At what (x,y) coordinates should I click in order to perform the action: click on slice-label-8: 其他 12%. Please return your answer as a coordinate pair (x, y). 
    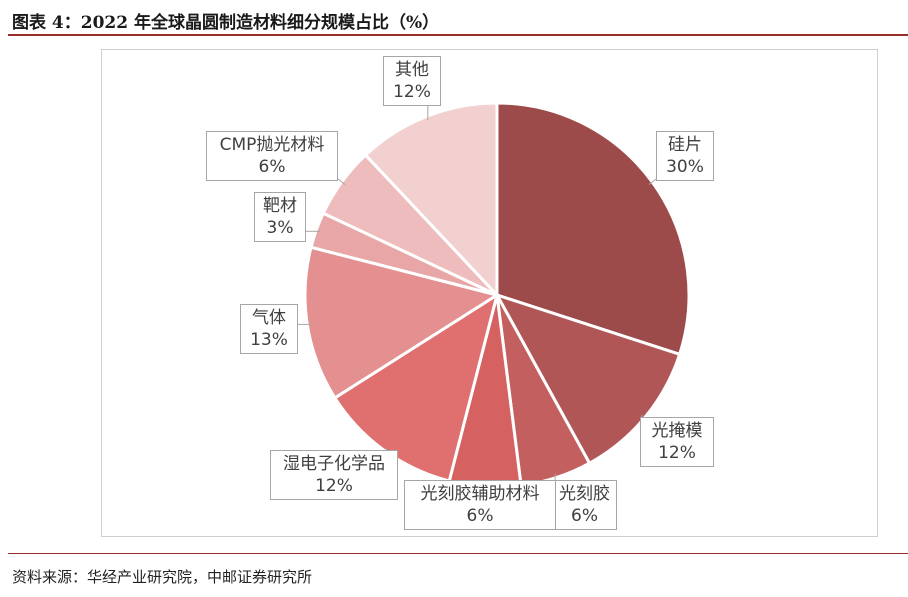
    Looking at the image, I should click on (412, 81).